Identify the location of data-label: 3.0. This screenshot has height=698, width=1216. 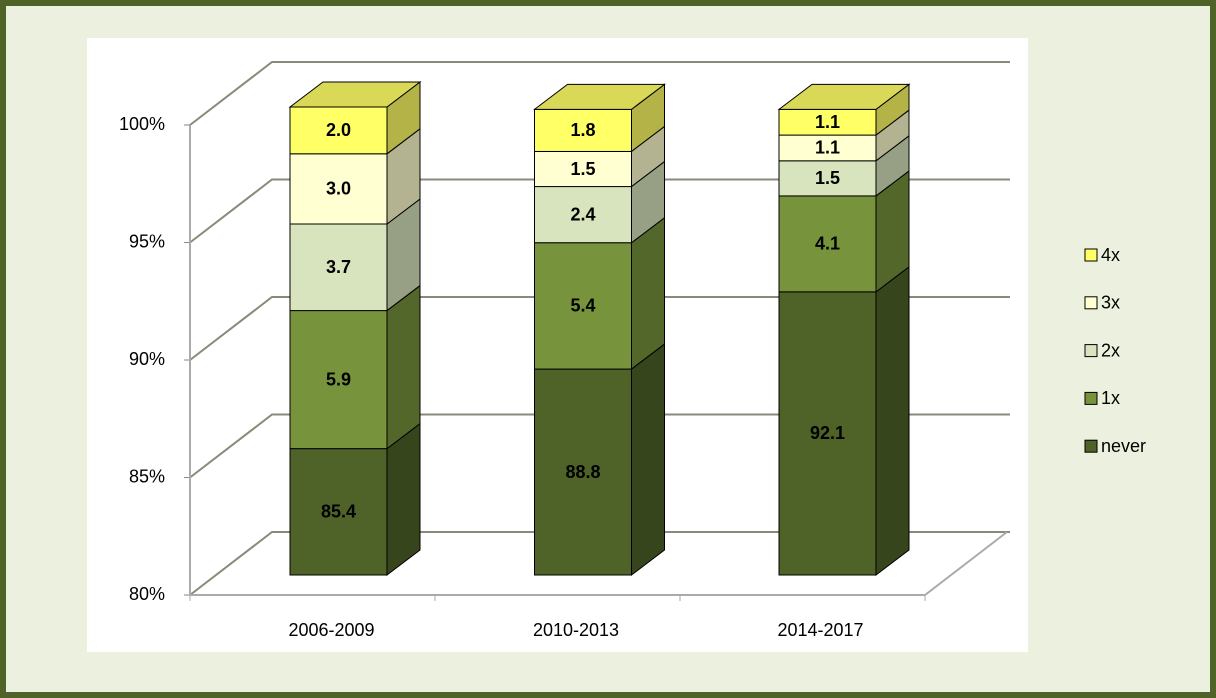
(338, 189).